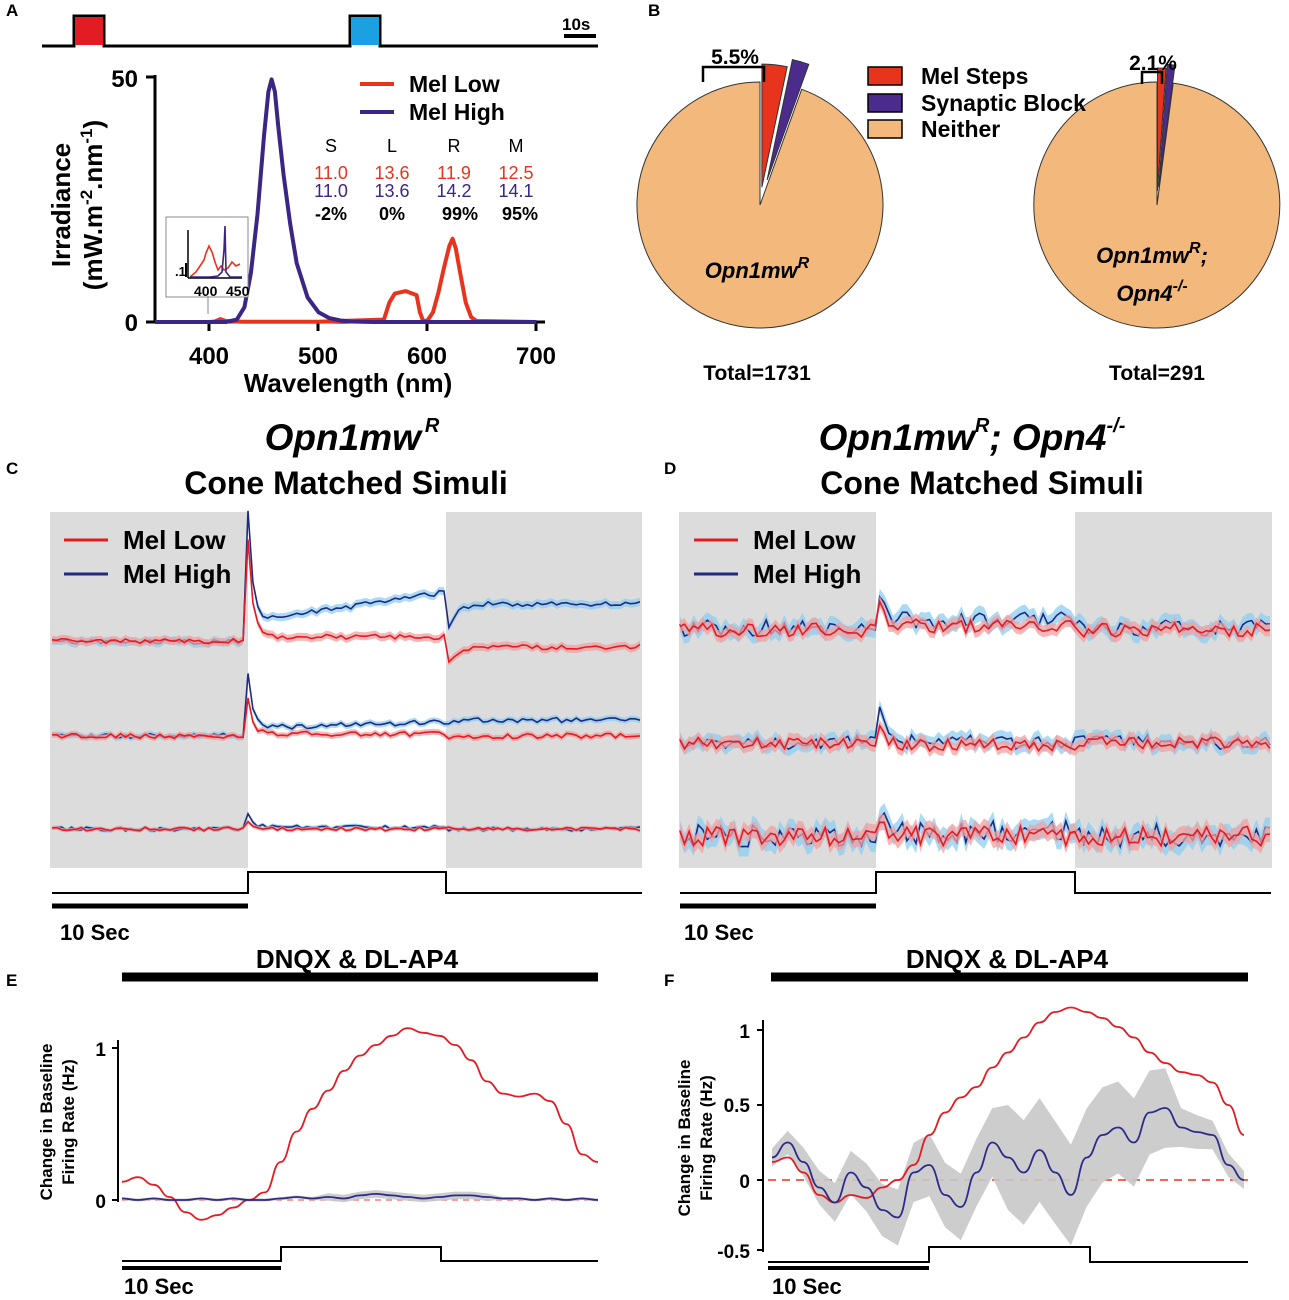  I want to click on pie2-percent: 2.1%, so click(1153, 63).